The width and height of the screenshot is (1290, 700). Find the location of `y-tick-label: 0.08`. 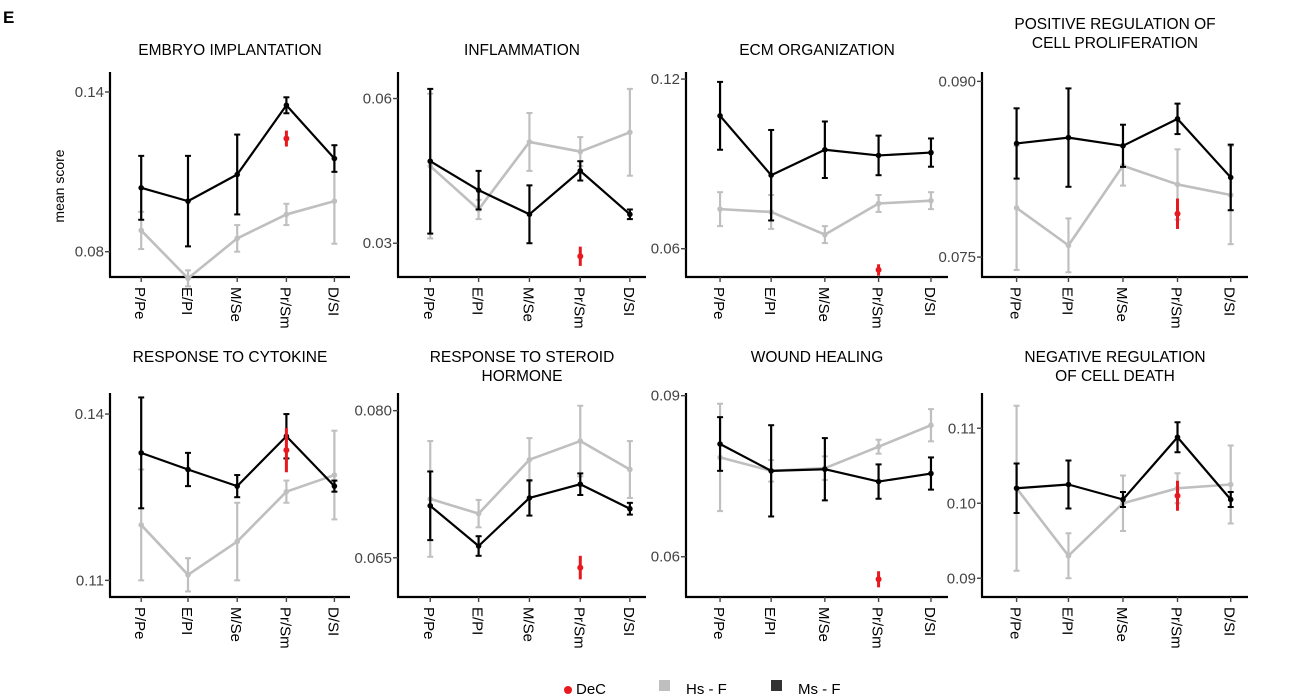

y-tick-label: 0.08 is located at coordinates (89, 252).